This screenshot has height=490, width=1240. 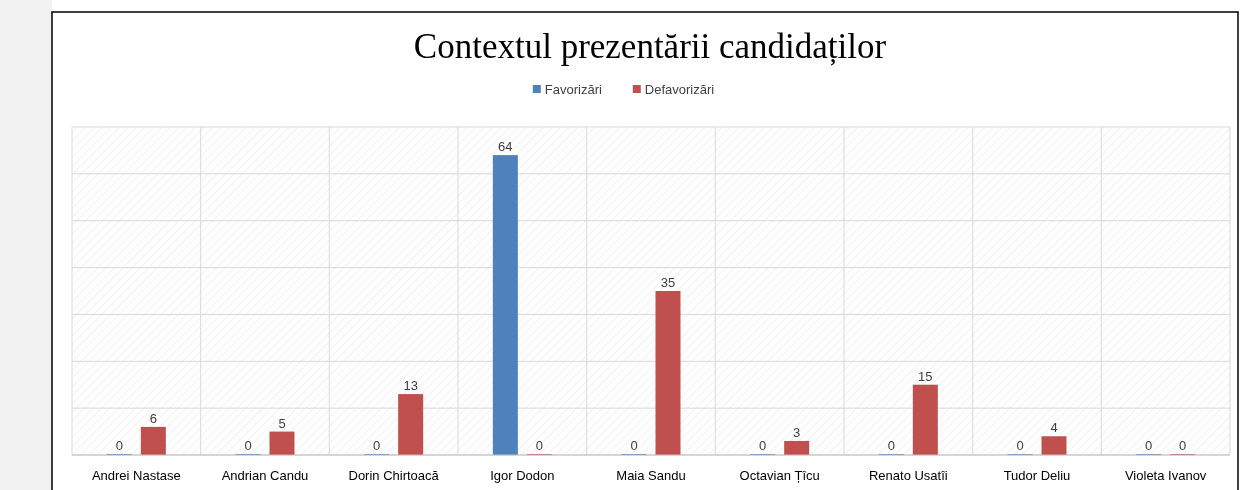 What do you see at coordinates (679, 89) in the screenshot?
I see `legend-label: Defavorizări` at bounding box center [679, 89].